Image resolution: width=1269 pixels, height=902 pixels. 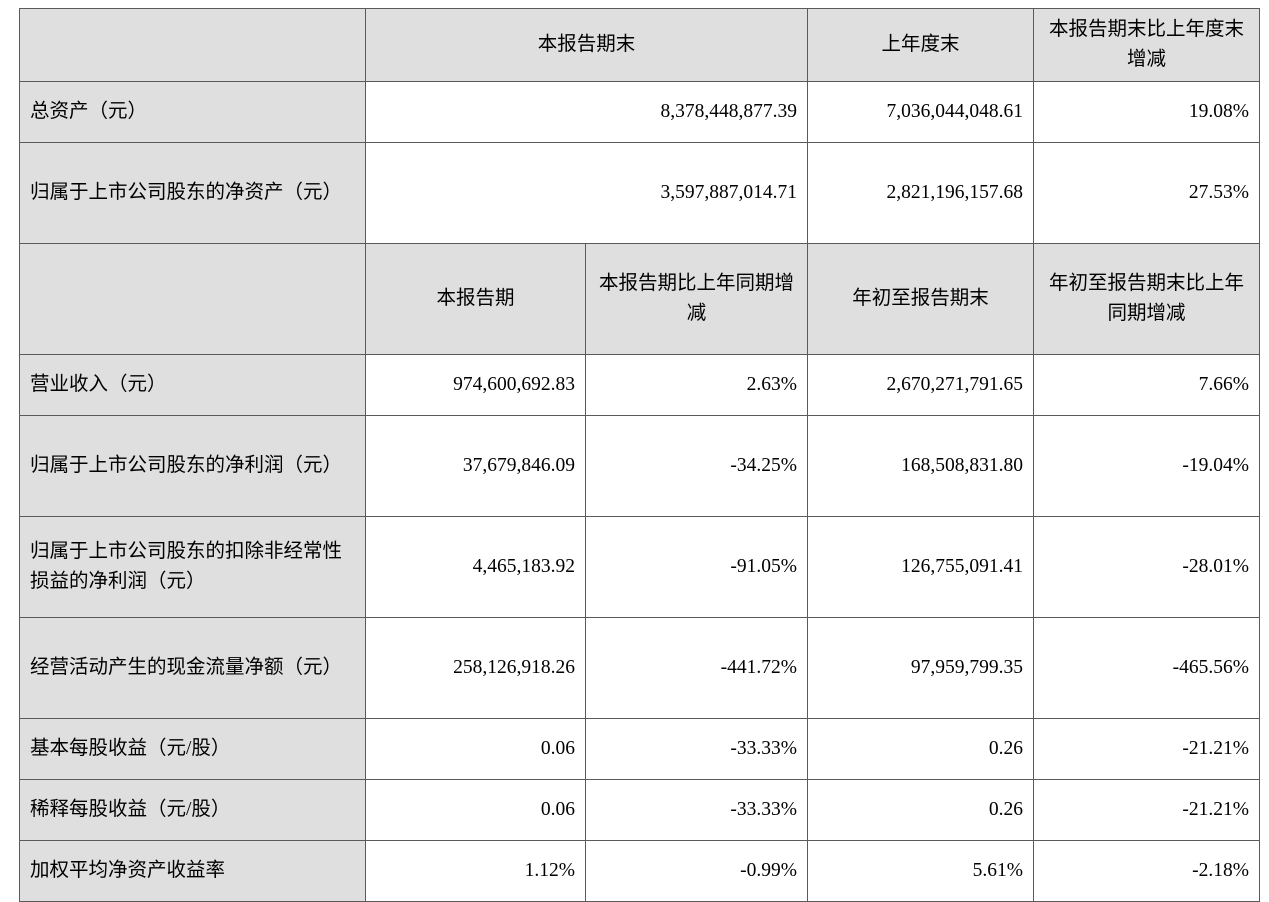 I want to click on cell-net-assets-change: 27.53%, so click(x=1147, y=193).